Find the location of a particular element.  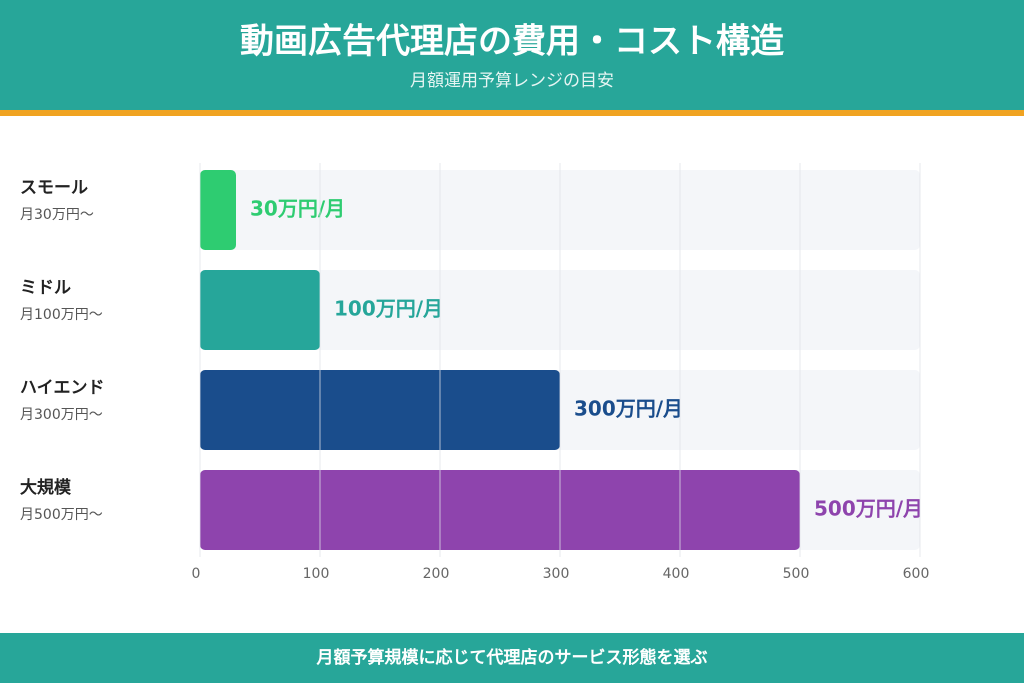

footer-text: 月額予算規模に応じて代理店のサービス形態を選ぶ is located at coordinates (512, 657).